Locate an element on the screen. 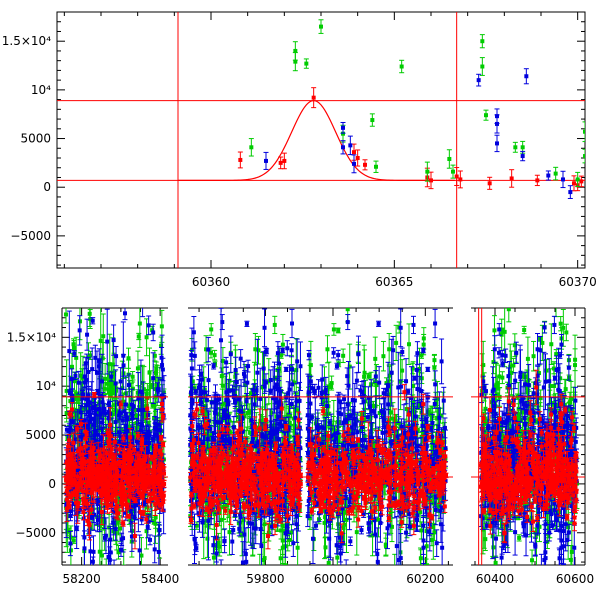  bottom-x-tick-label: 60000 is located at coordinates (333, 579).